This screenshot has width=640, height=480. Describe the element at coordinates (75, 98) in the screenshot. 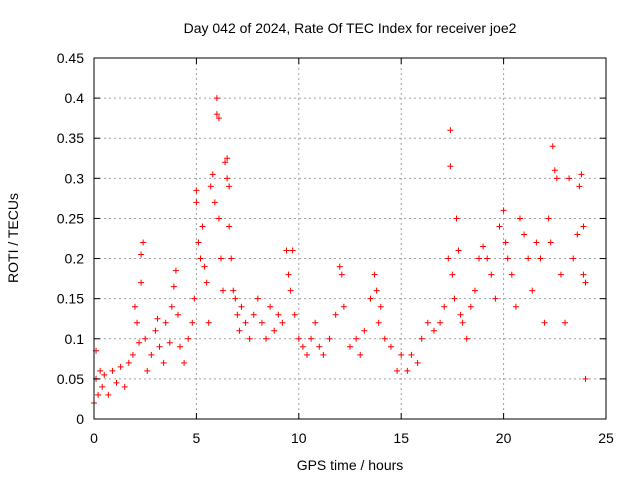

I see `y-tick-label: 0.4` at that location.